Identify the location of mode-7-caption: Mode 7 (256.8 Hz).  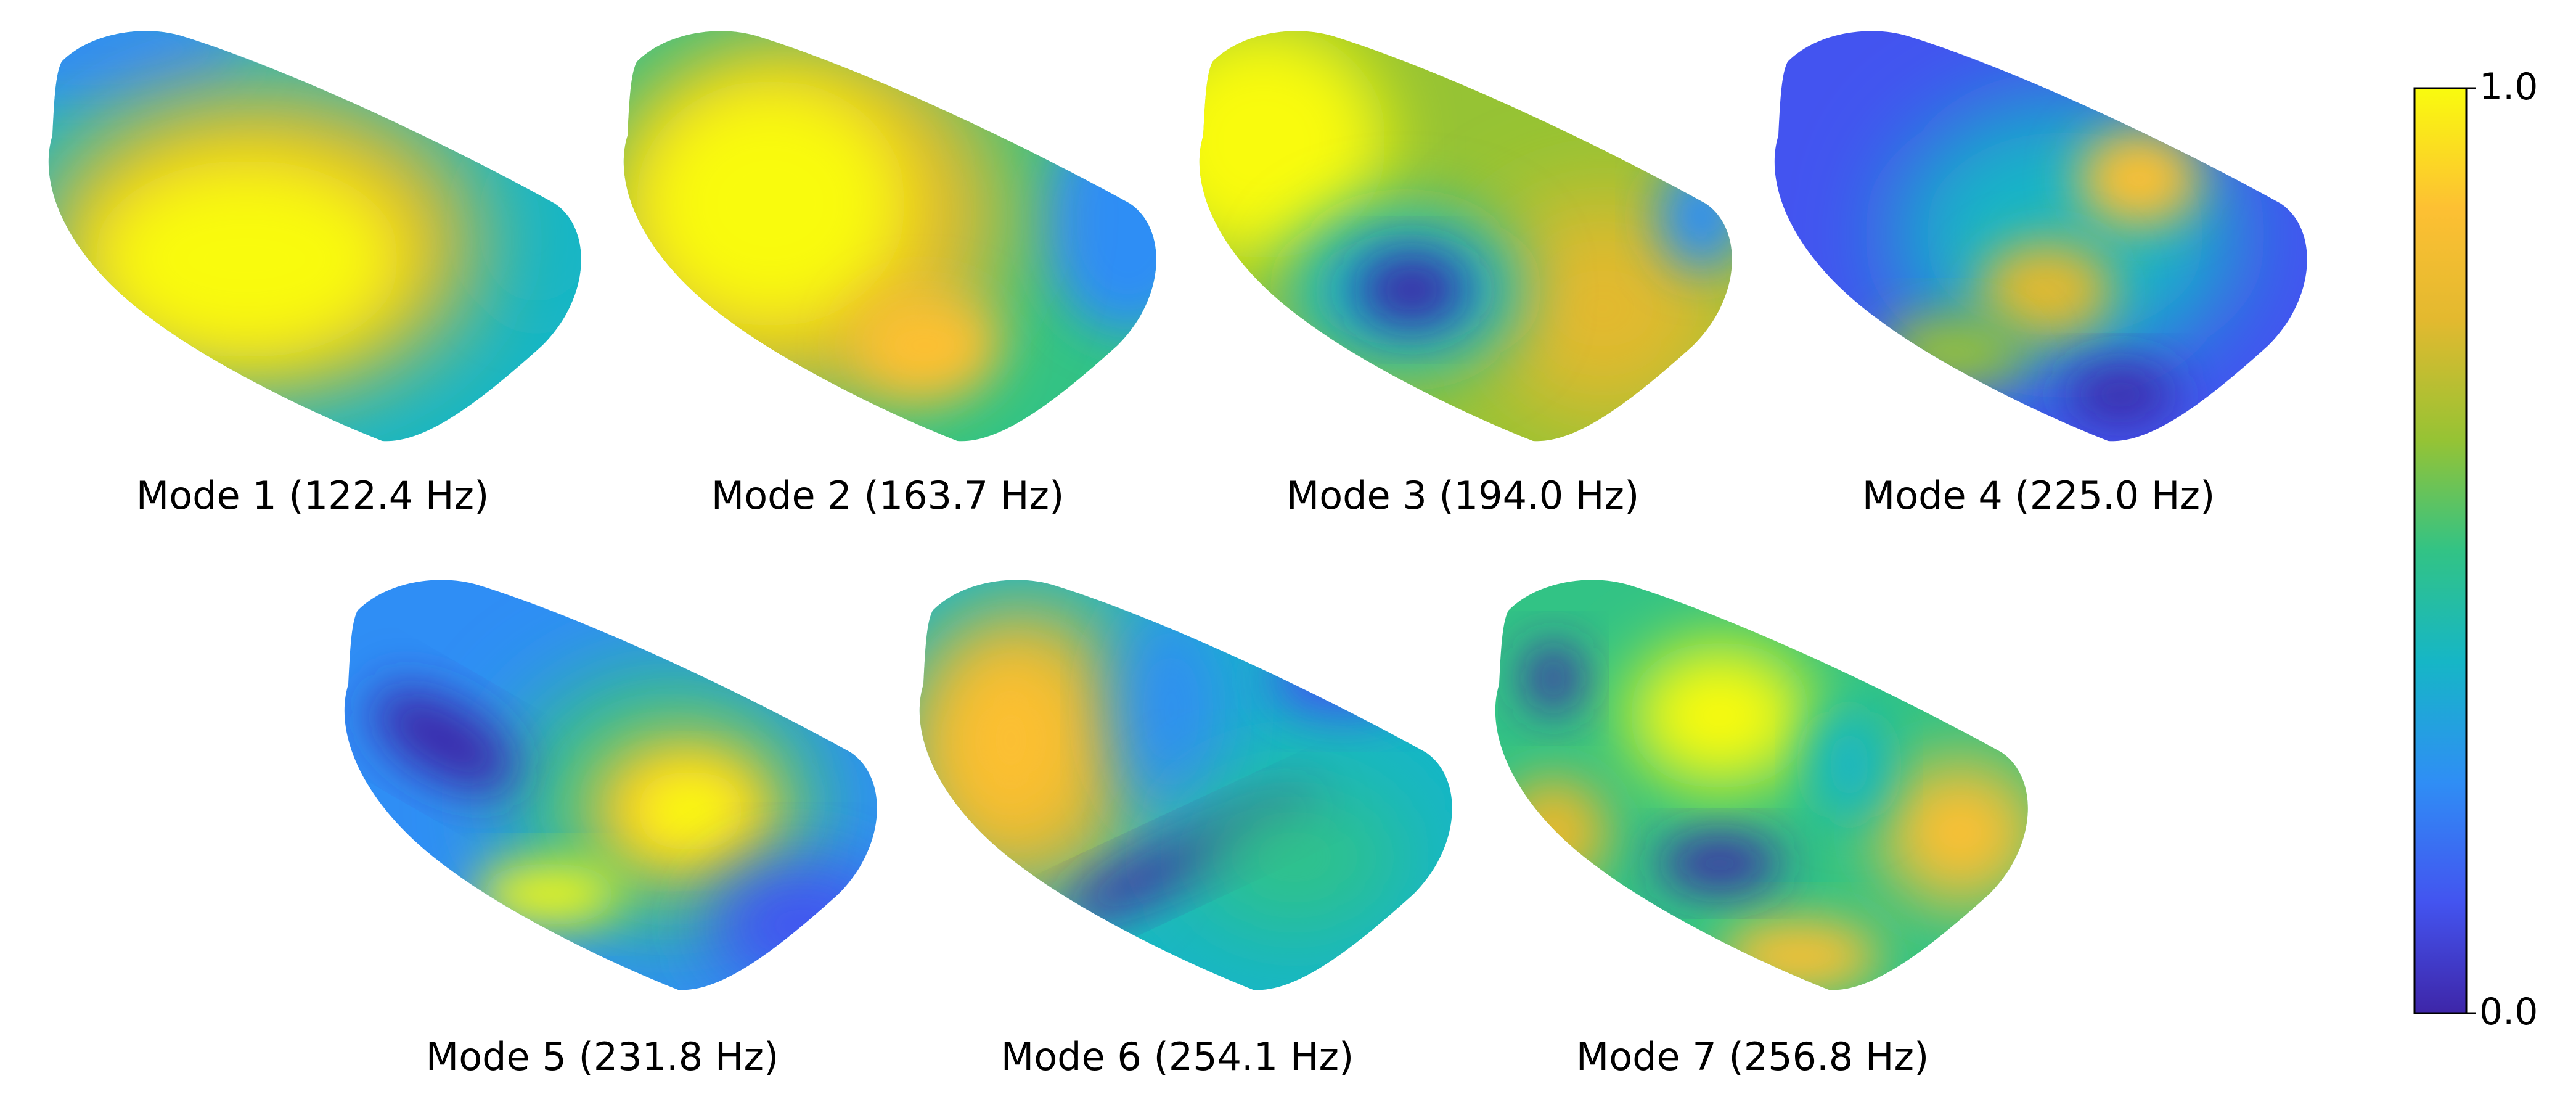
(1752, 1056).